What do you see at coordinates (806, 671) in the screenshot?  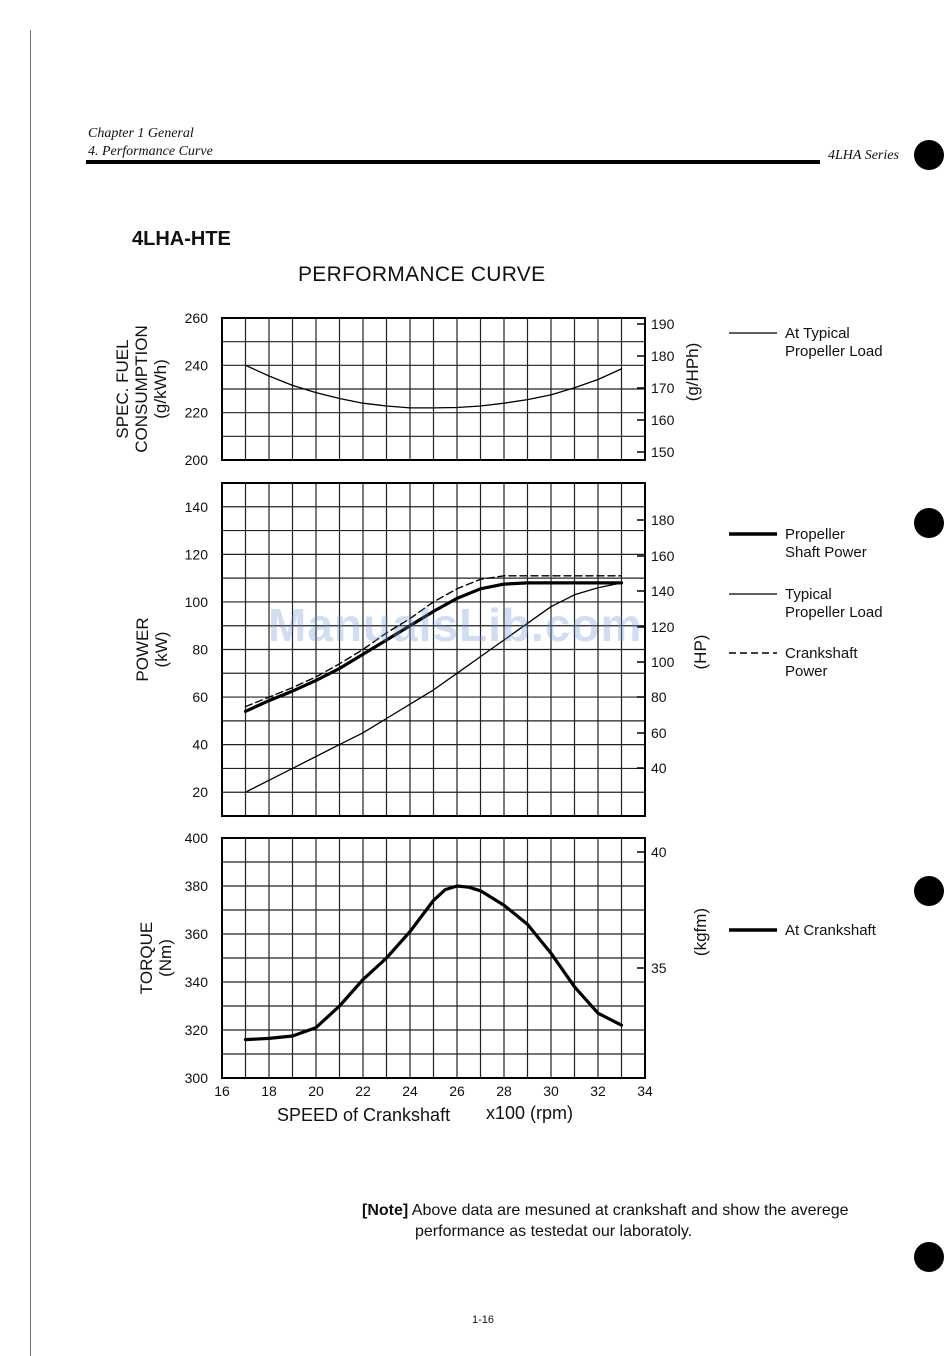 I see `legend-label: Power` at bounding box center [806, 671].